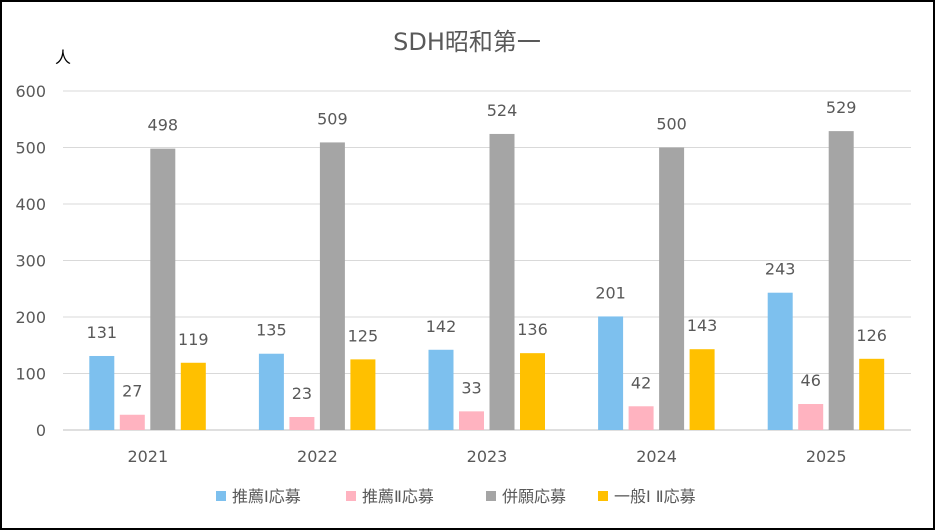  Describe the element at coordinates (30, 148) in the screenshot. I see `y-tick-label: 500` at that location.